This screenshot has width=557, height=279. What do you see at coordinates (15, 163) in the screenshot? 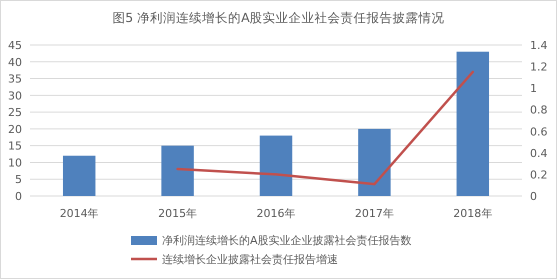
I see `y-tick-label: 10` at bounding box center [15, 163].